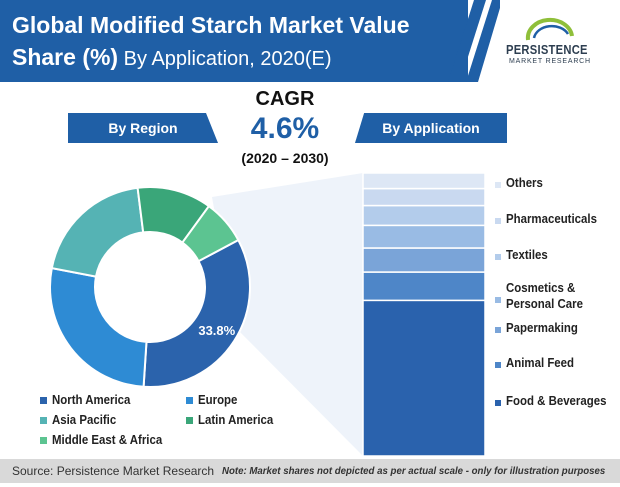 Image resolution: width=620 pixels, height=487 pixels. I want to click on region-legend-europe: Europe, so click(218, 399).